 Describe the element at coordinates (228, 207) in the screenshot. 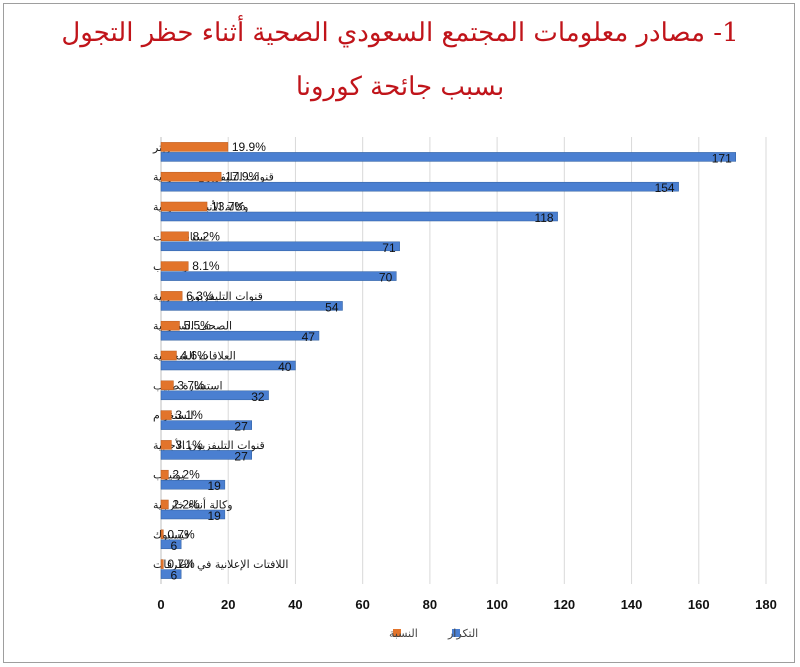

I see `percent-data-label: 13.7%` at that location.